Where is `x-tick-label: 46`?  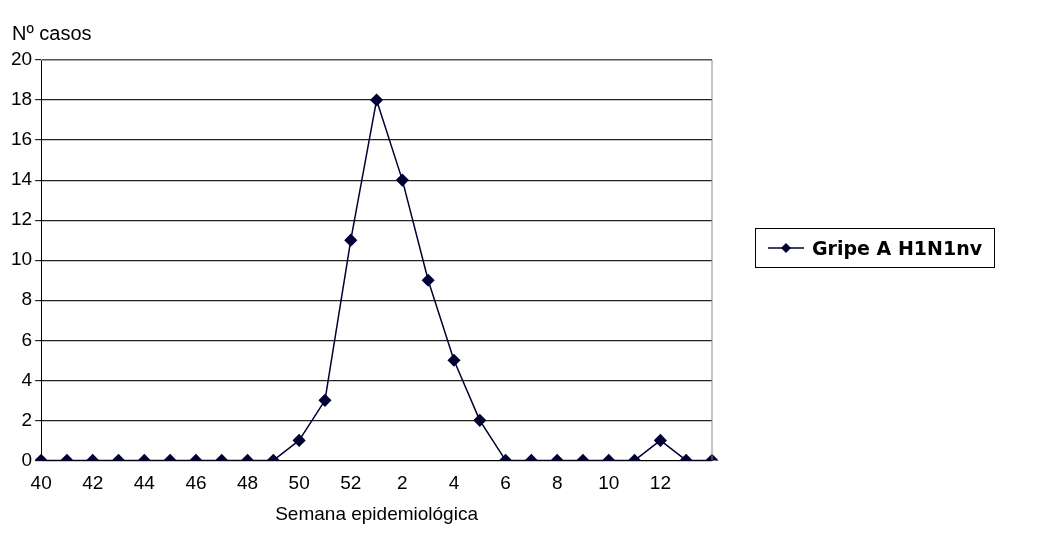
x-tick-label: 46 is located at coordinates (196, 483).